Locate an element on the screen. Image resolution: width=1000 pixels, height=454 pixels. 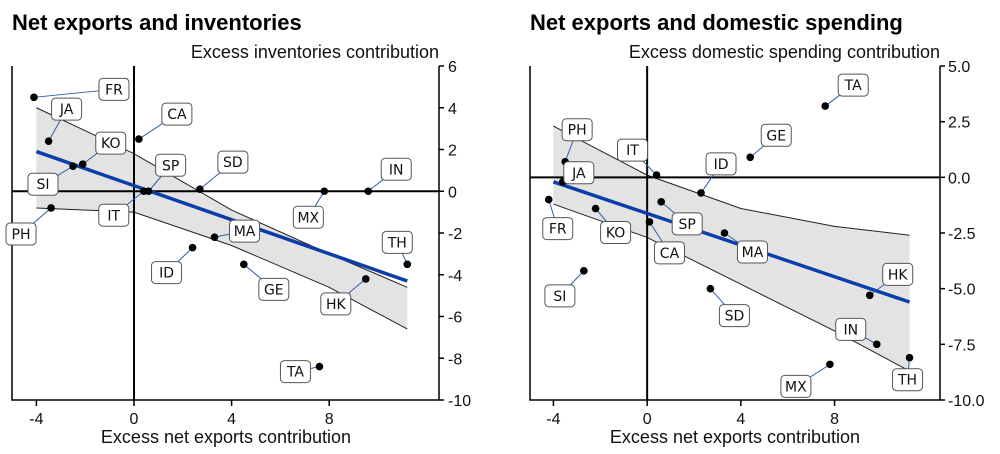
y-axis-label-2: Excess domestic spending contribution is located at coordinates (784, 52).